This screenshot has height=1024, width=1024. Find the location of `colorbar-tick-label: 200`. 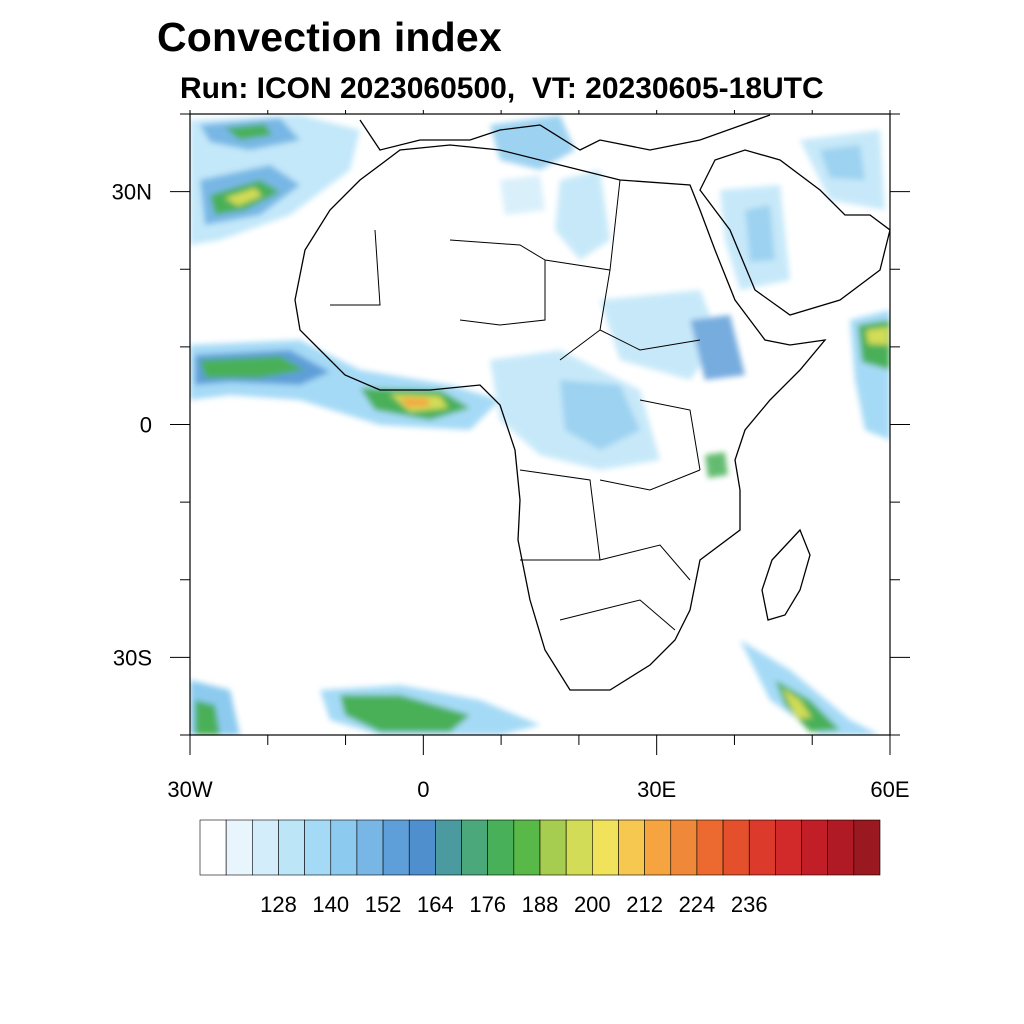

colorbar-tick-label: 200 is located at coordinates (592, 904).